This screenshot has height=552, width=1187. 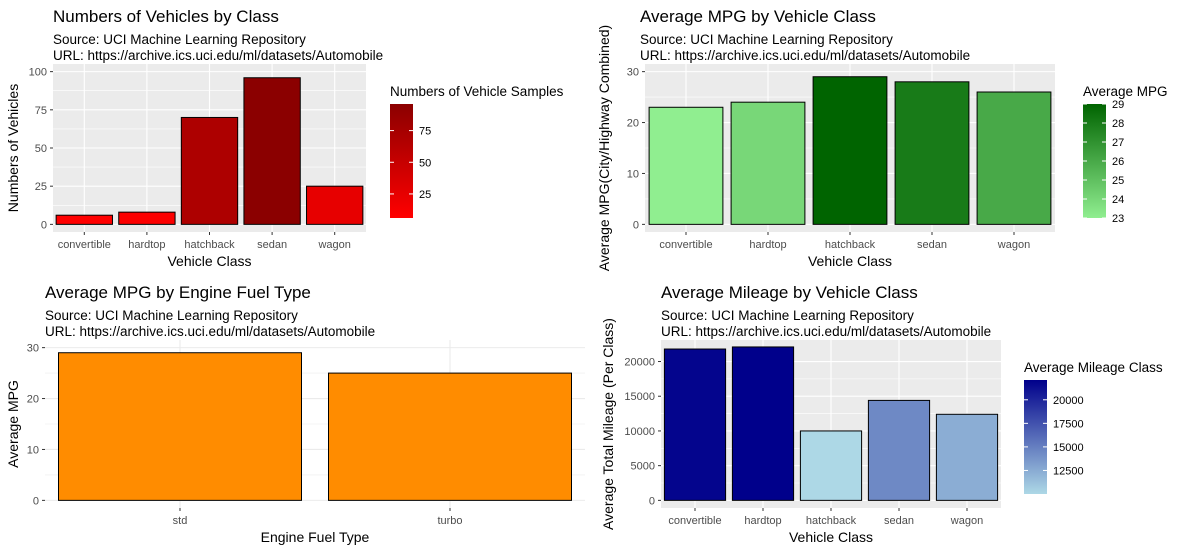 I want to click on legend-tick-label: 50, so click(x=425, y=163).